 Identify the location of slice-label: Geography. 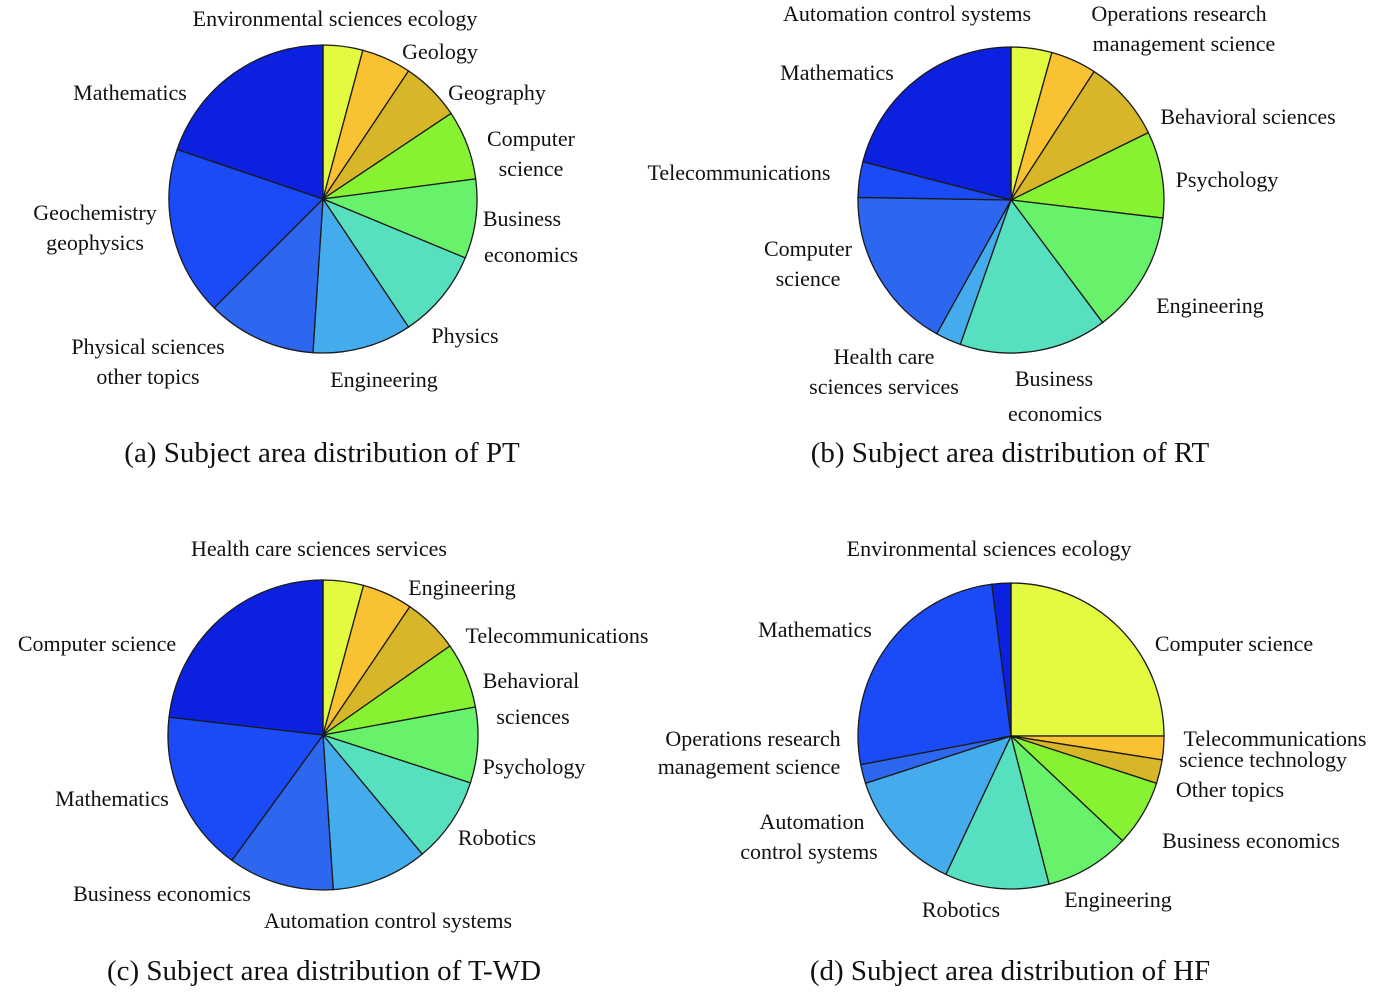
(497, 92).